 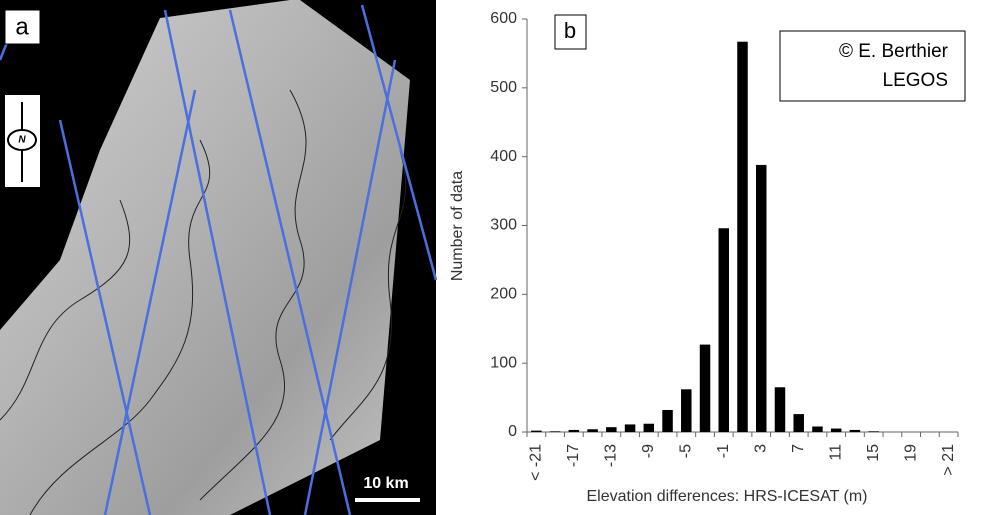 I want to click on y-tick-label: 0, so click(x=512, y=431).